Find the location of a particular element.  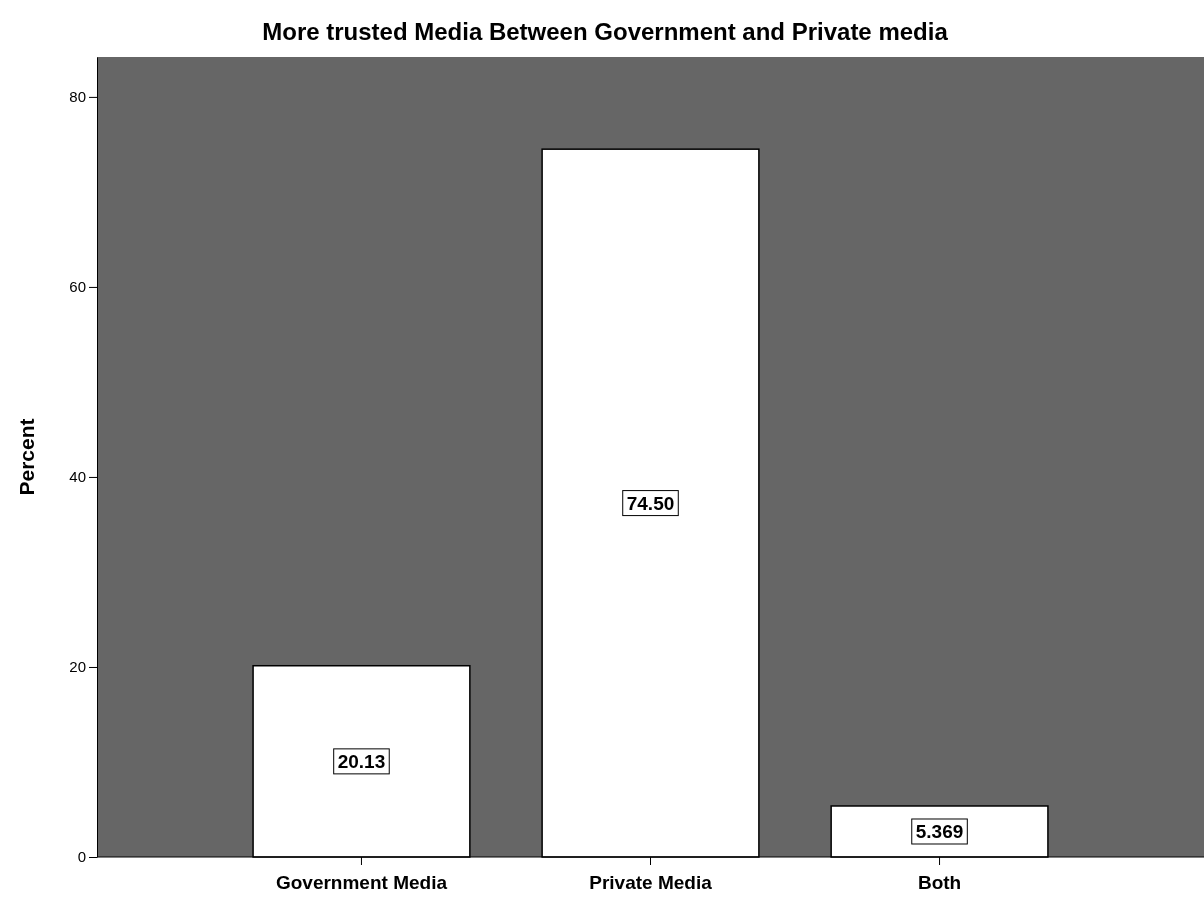

y-tick-label: 40 is located at coordinates (77, 477).